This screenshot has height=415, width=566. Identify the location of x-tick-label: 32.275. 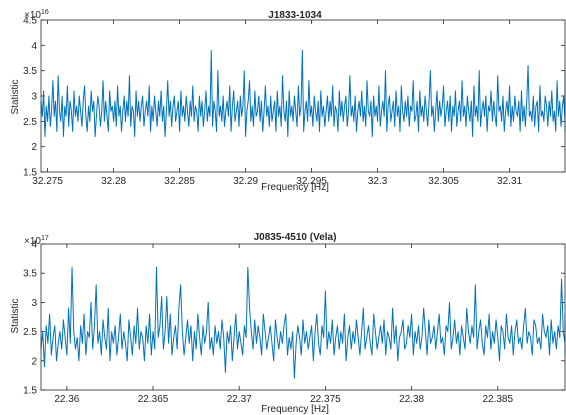
(47, 181).